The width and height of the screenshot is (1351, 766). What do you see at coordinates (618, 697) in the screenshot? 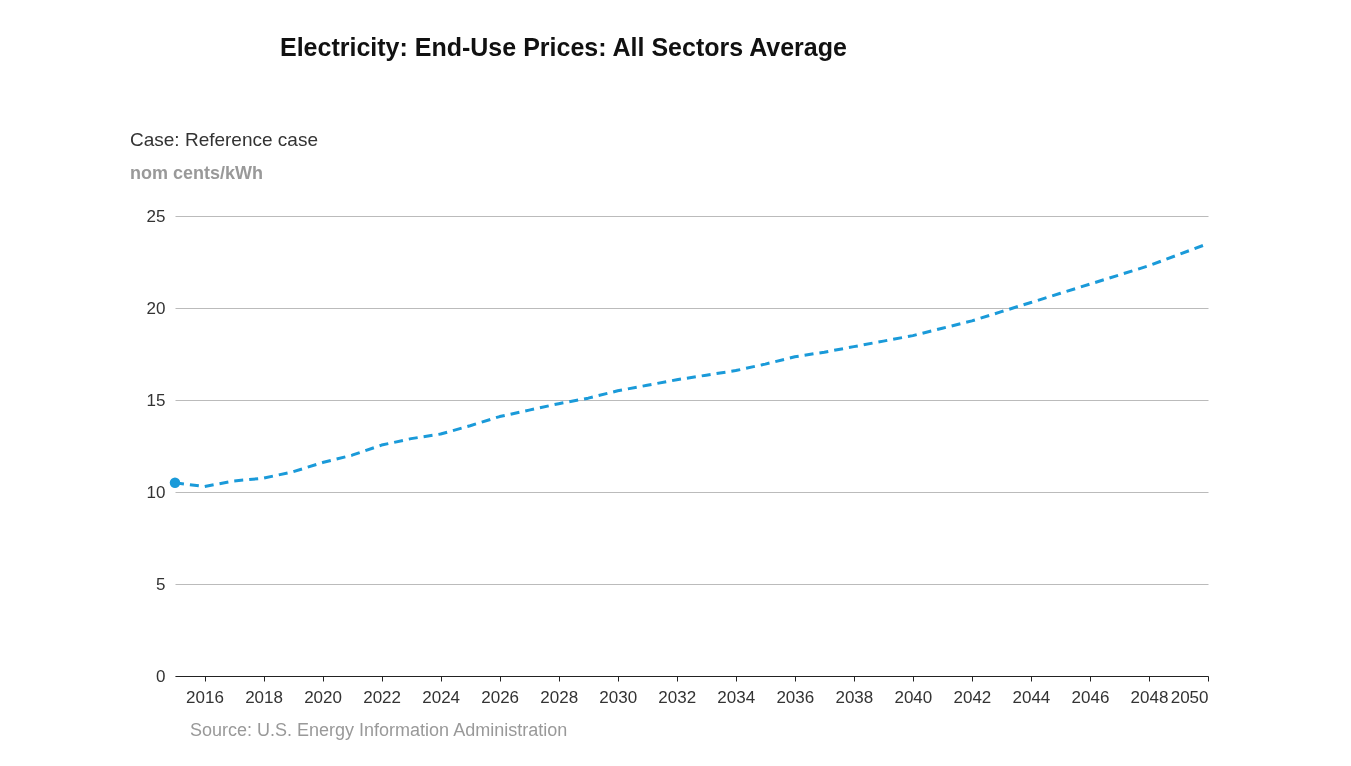
I see `x-tick-label: 2030` at bounding box center [618, 697].